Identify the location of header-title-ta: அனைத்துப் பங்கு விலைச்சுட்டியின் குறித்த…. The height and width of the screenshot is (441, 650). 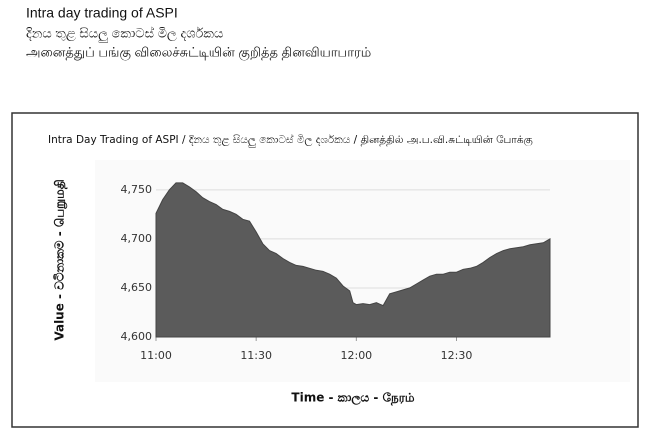
(198, 52).